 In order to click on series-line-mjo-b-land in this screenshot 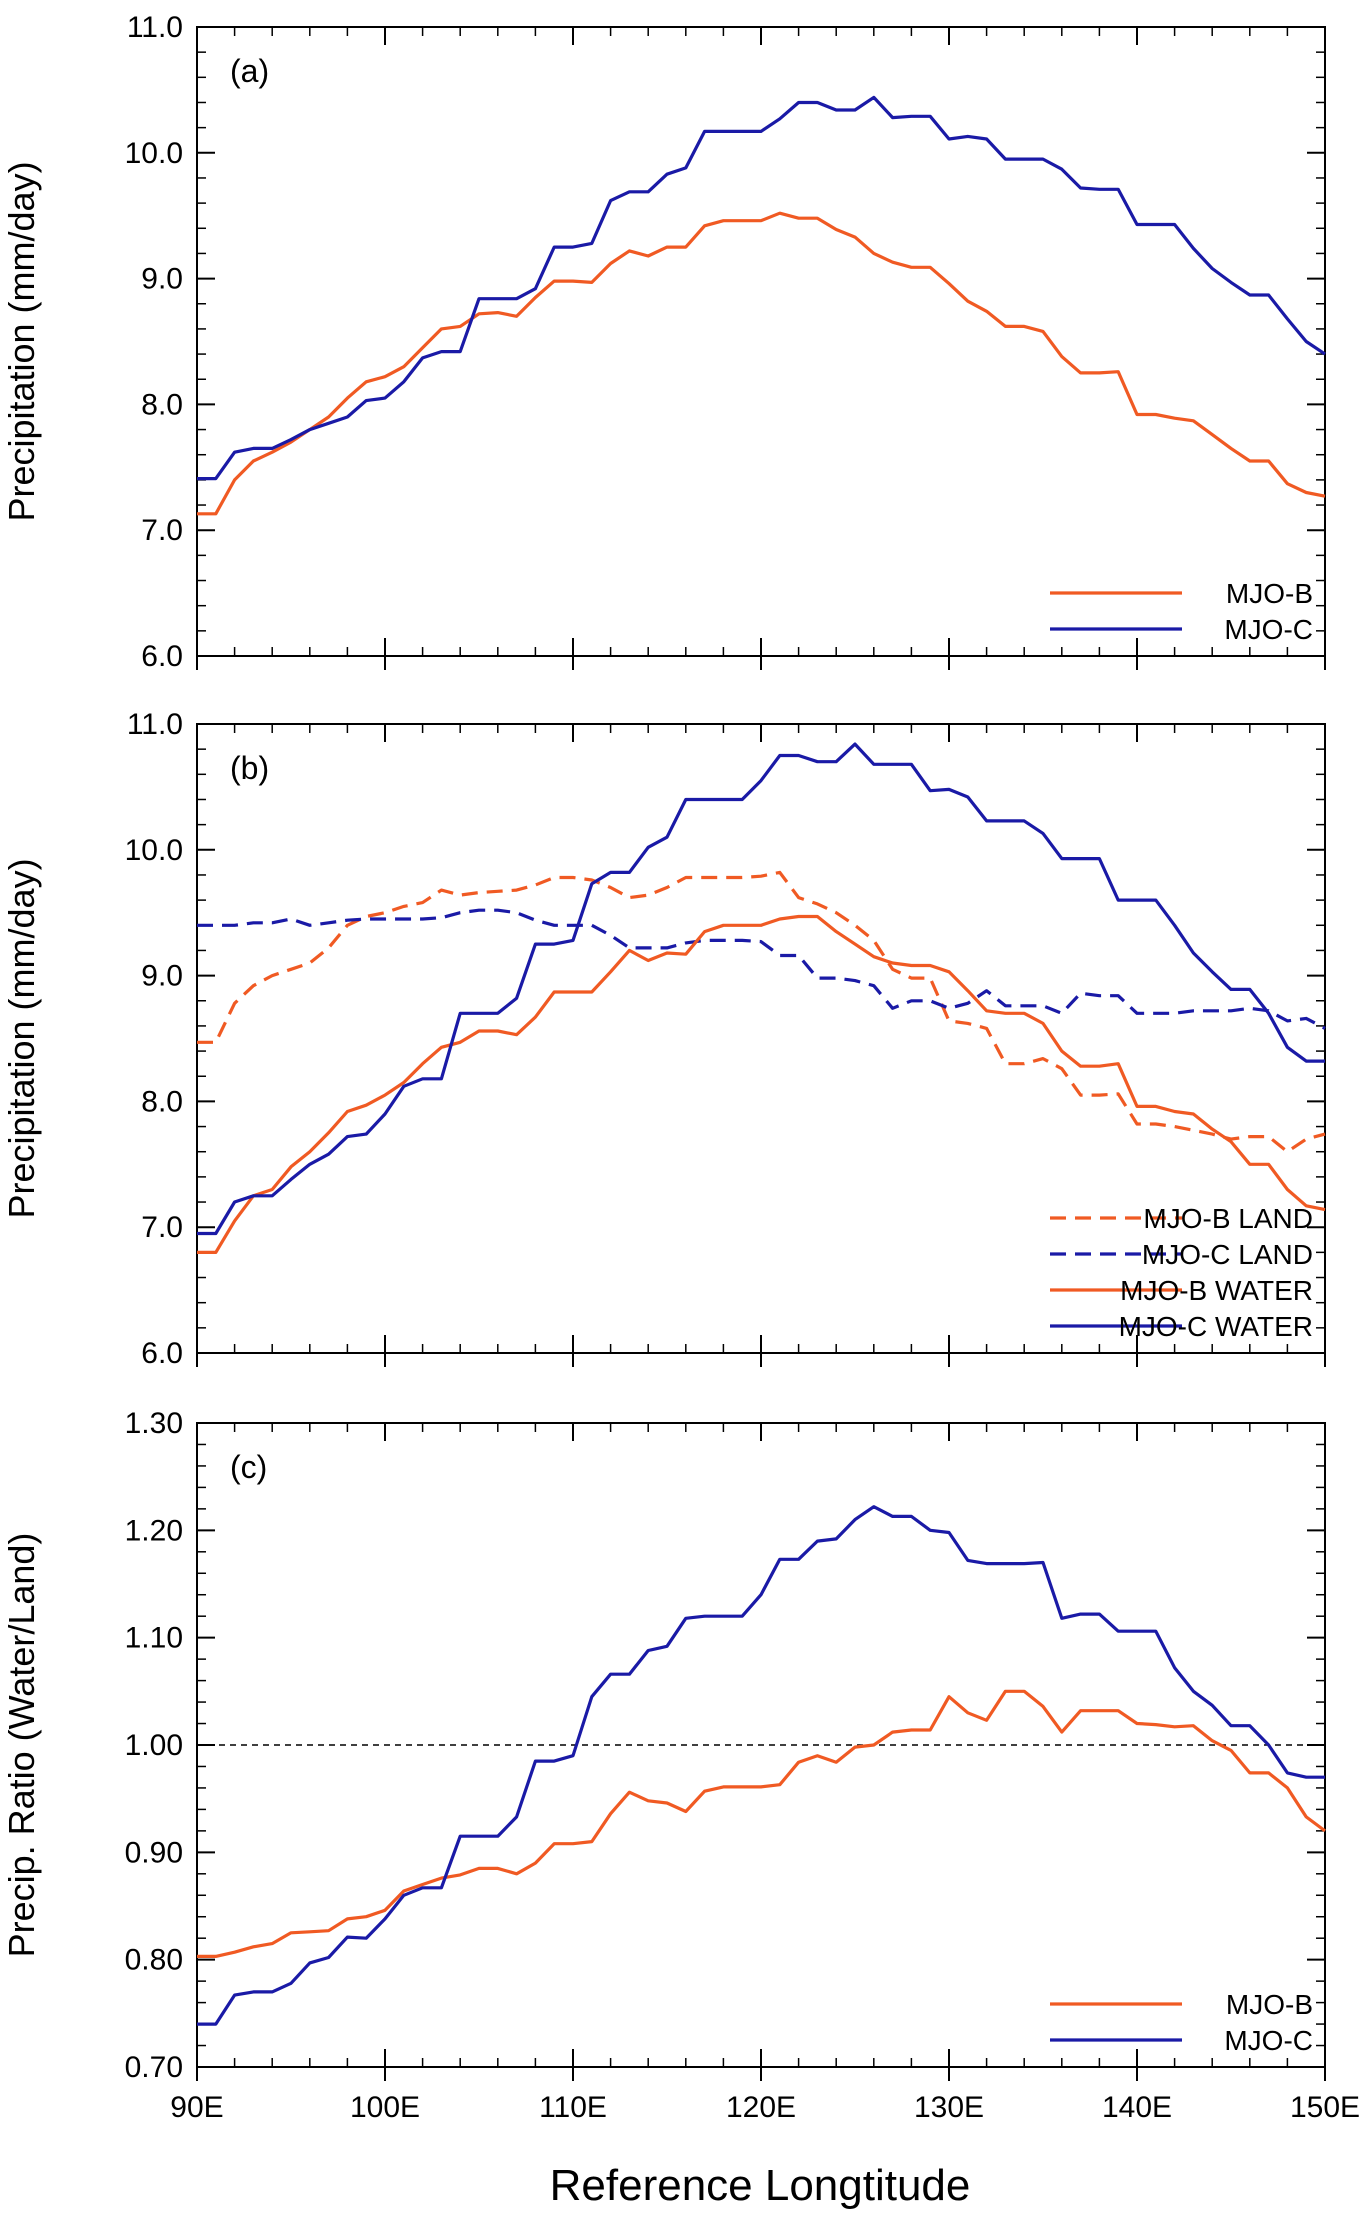, I will do `click(761, 1012)`.